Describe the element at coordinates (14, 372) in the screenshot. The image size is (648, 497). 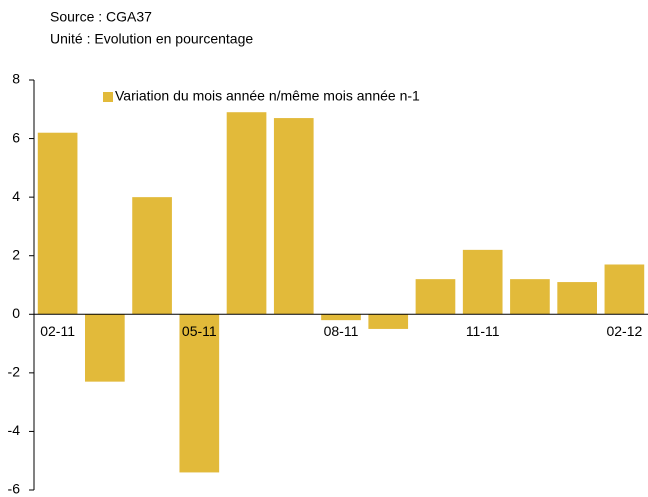
I see `y-tick-label: -2` at that location.